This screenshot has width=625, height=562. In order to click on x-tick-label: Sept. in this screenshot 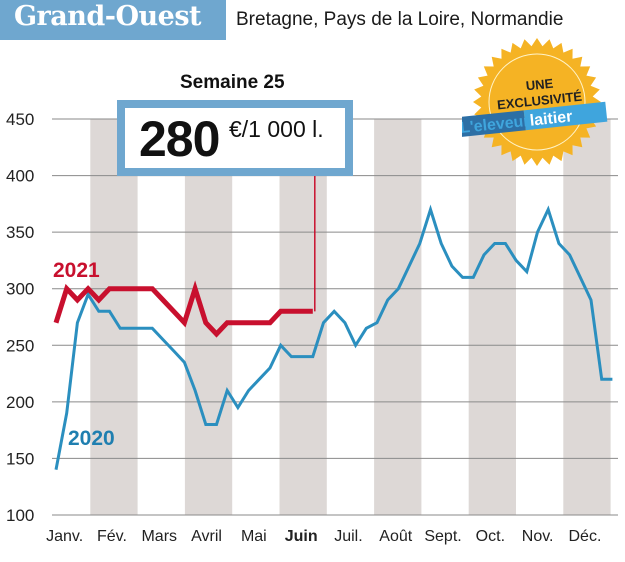, I will do `click(442, 536)`.